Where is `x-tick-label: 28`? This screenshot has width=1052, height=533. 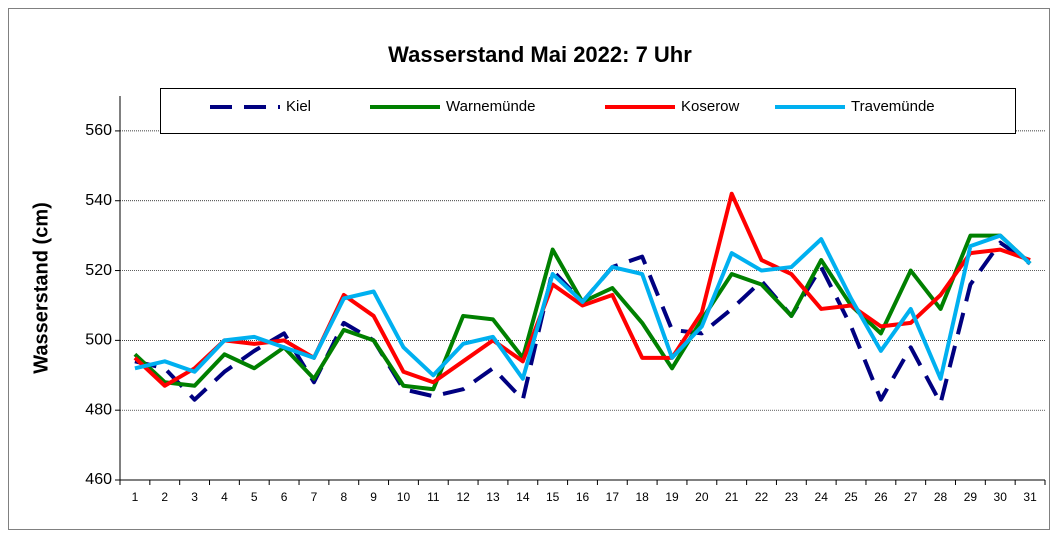
x-tick-label: 28 is located at coordinates (941, 497).